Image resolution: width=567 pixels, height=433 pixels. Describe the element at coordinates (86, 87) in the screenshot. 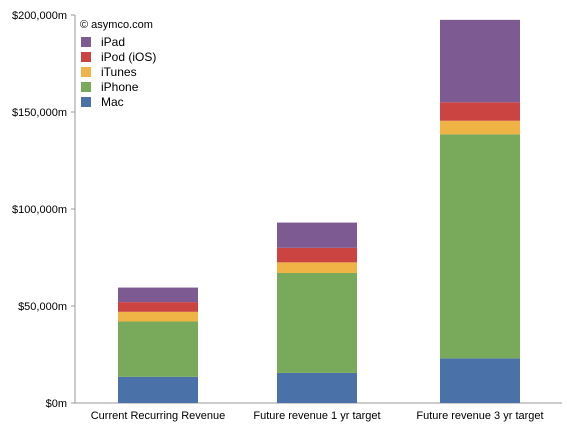

I see `legend-swatch-iphone` at that location.